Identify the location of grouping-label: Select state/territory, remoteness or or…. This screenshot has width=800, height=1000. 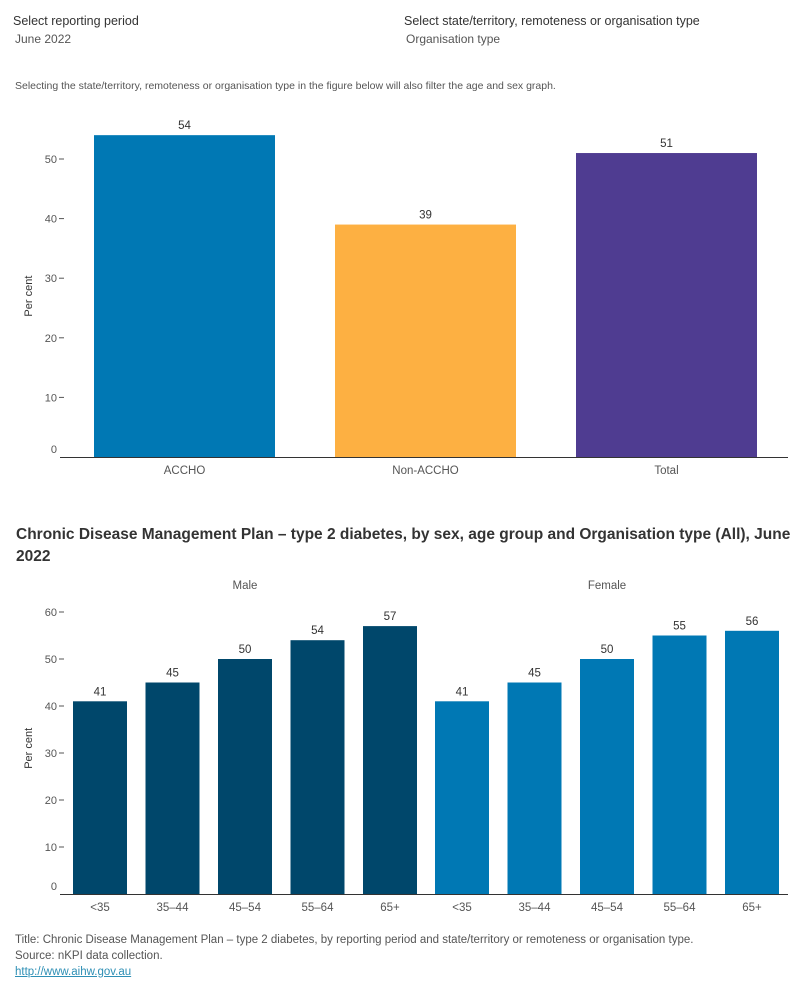
(552, 21).